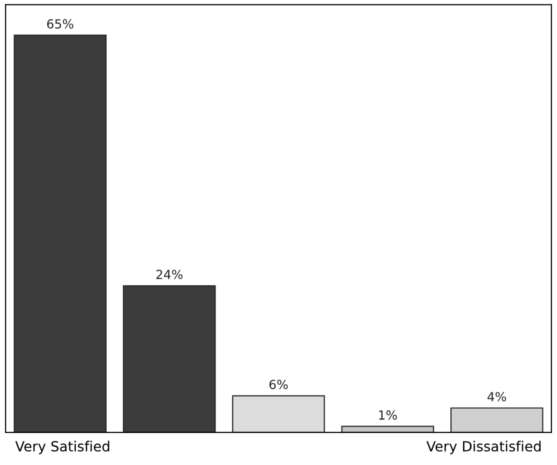  Describe the element at coordinates (278, 385) in the screenshot. I see `data-label: 6%` at that location.